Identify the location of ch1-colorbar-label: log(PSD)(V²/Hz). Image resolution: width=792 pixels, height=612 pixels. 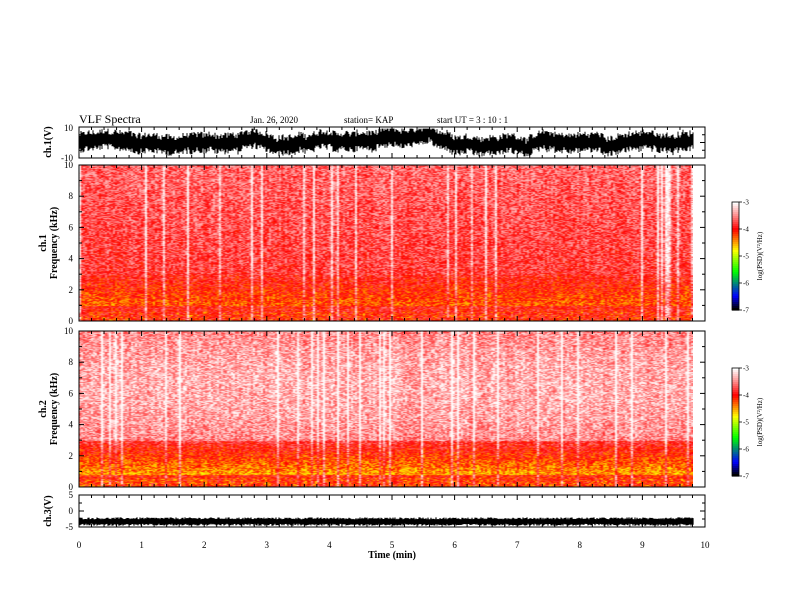
(760, 255).